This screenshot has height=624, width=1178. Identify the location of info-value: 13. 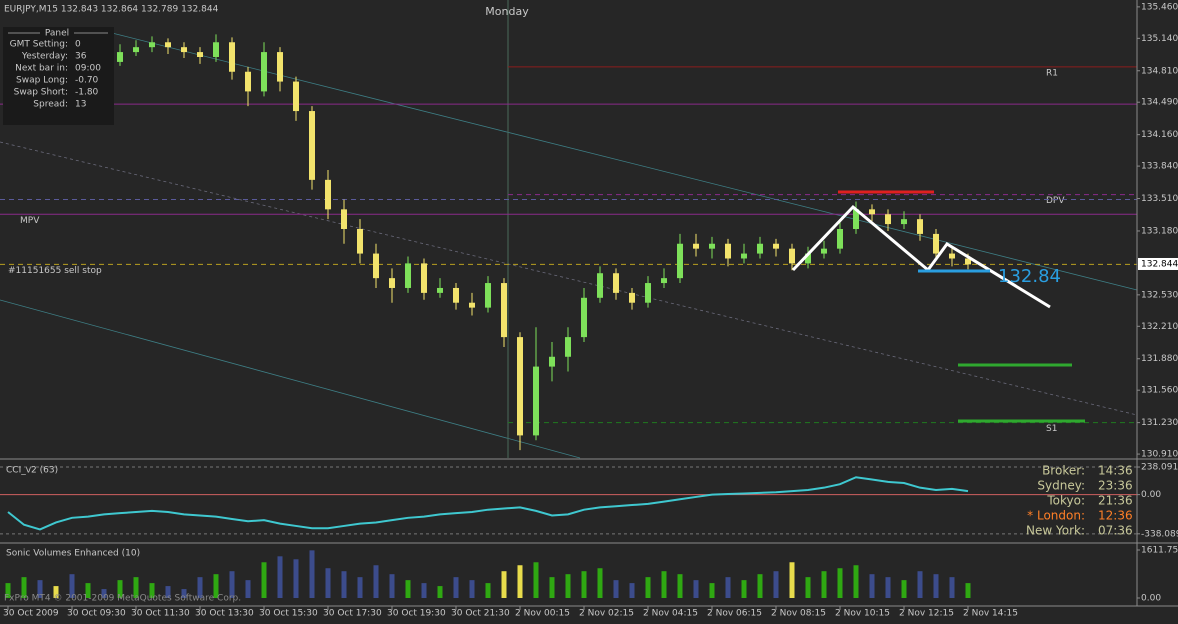
(80, 105).